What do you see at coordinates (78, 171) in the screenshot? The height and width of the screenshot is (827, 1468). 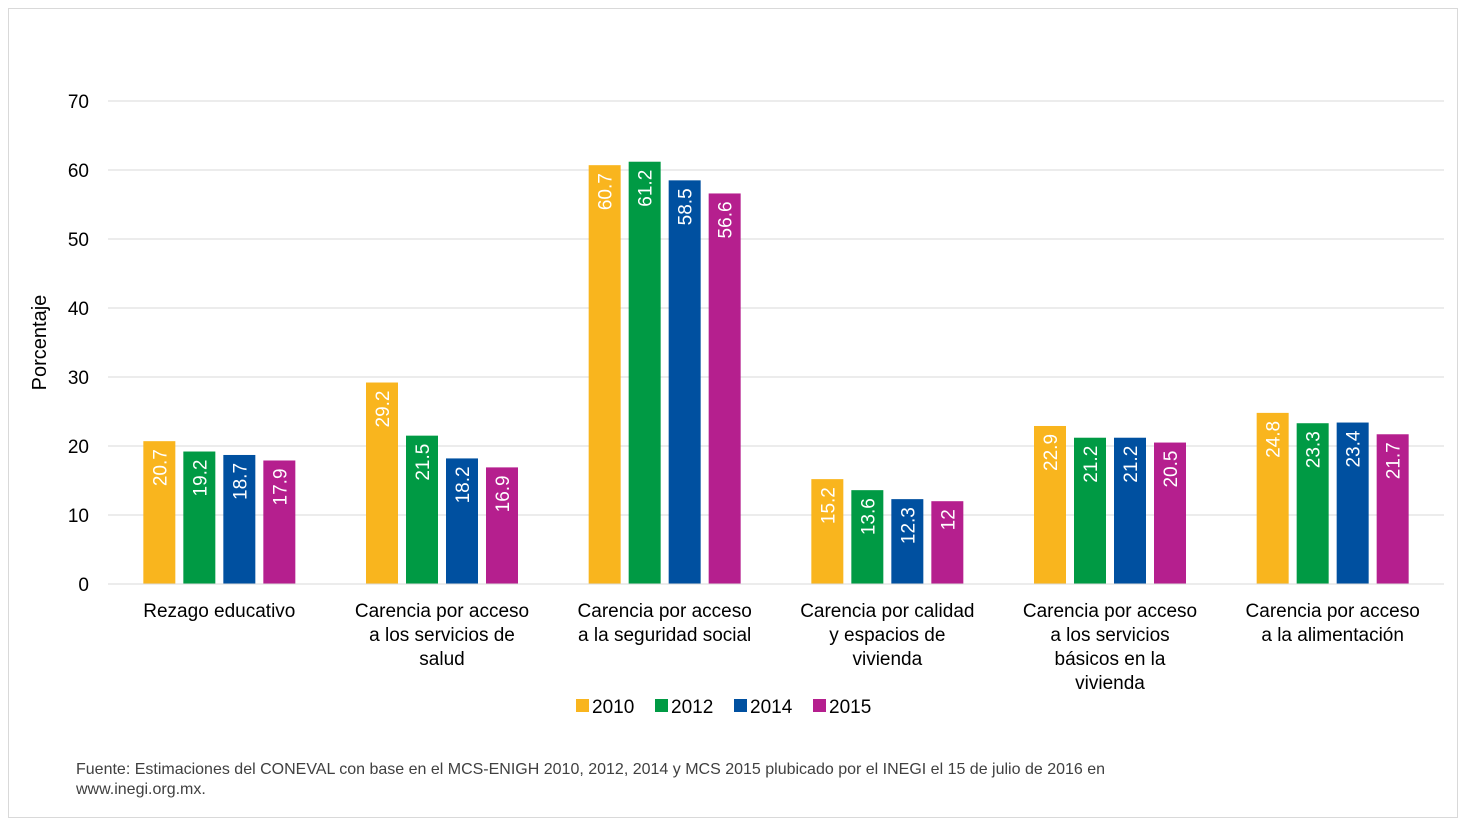 I see `y-tick-label: 60` at bounding box center [78, 171].